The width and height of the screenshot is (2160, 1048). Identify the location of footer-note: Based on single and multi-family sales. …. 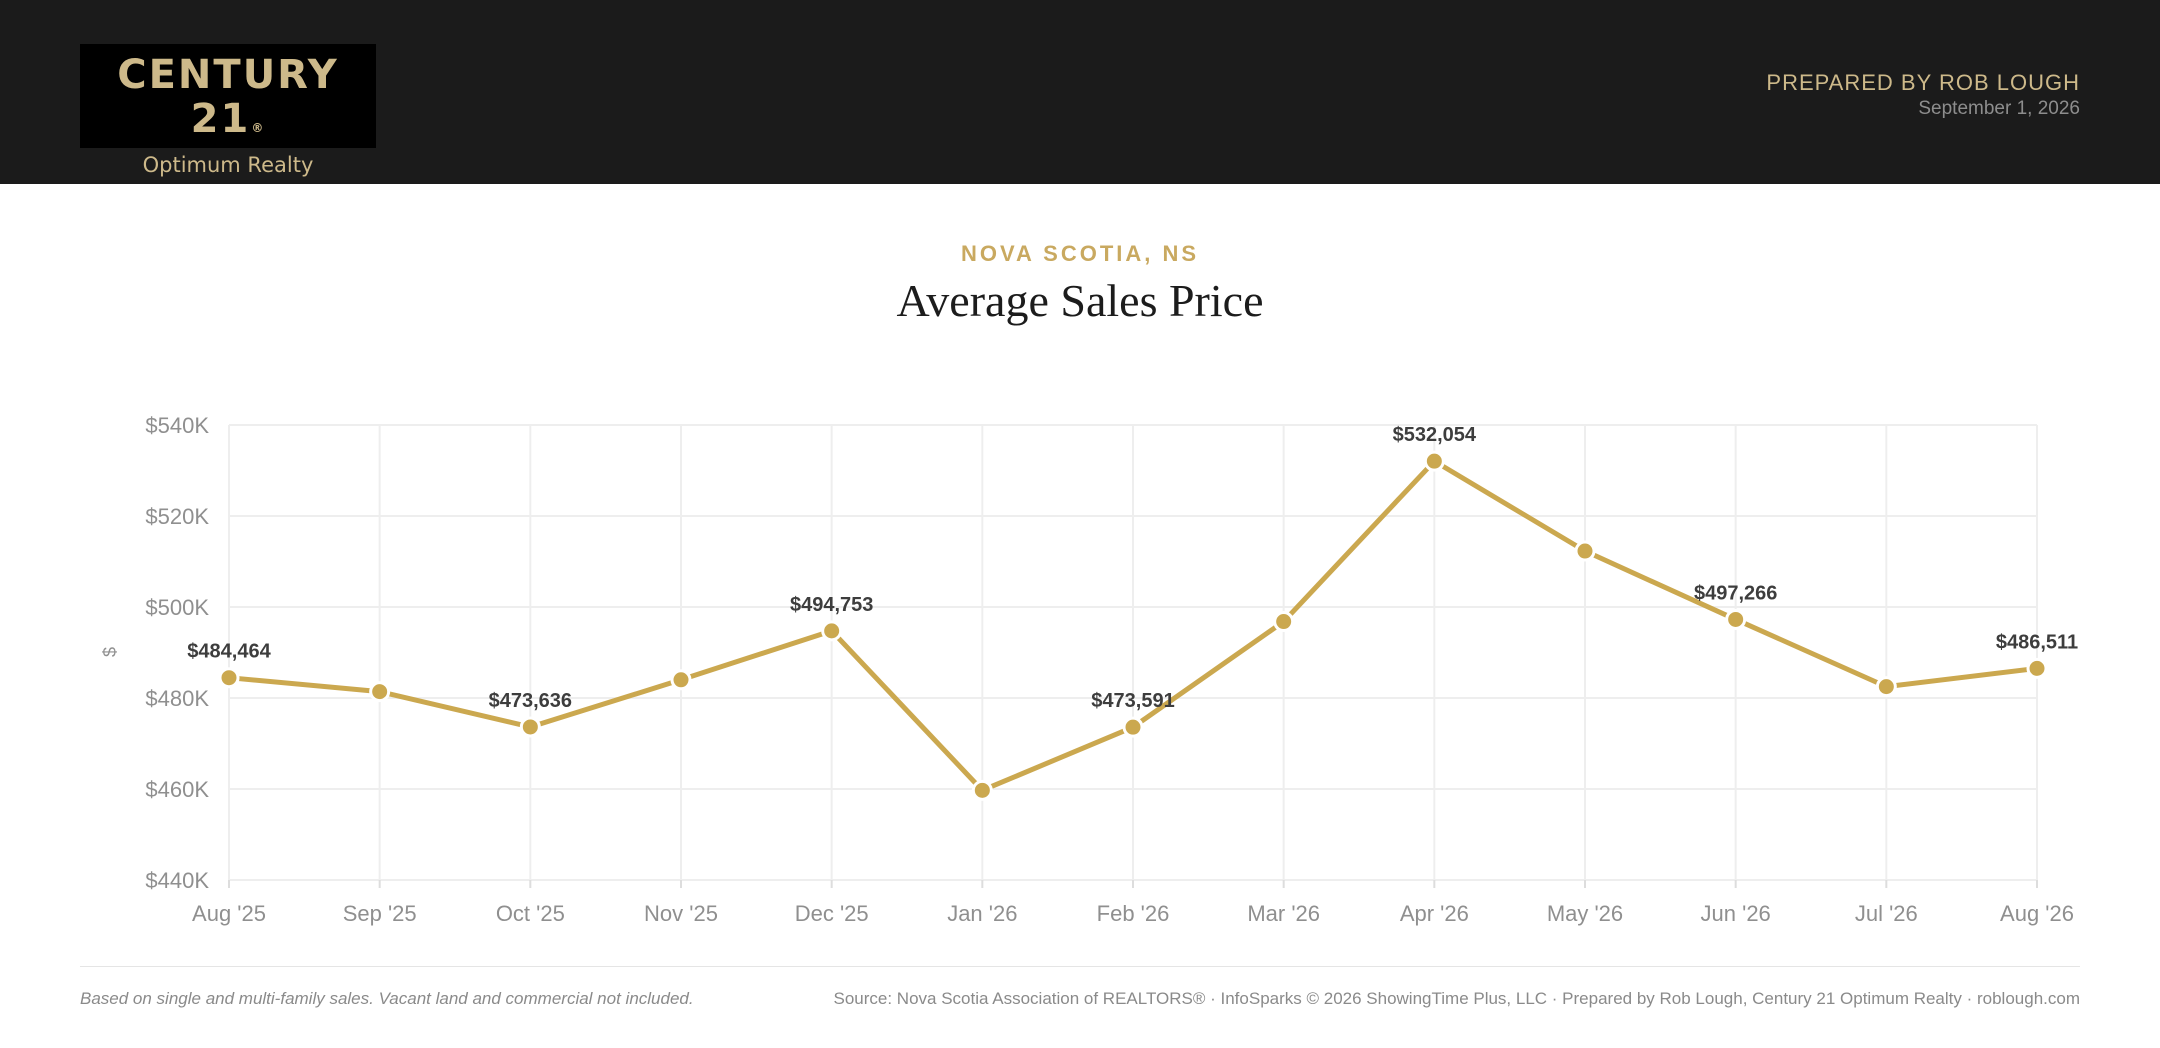
(387, 998).